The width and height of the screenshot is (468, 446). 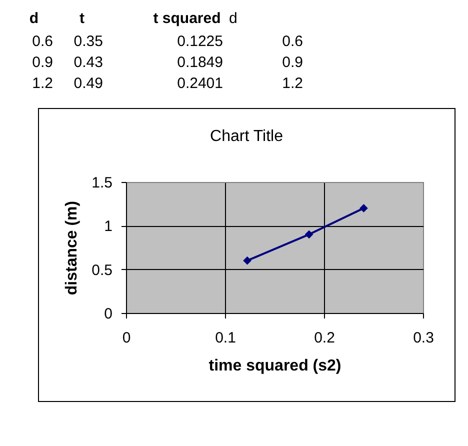 What do you see at coordinates (108, 227) in the screenshot?
I see `y-tick-label: 1` at bounding box center [108, 227].